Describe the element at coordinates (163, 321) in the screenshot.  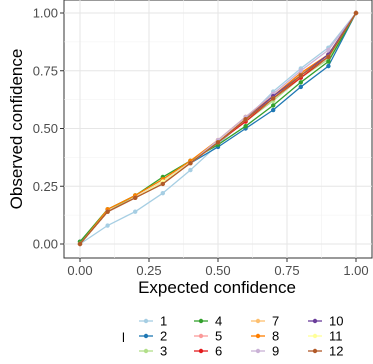
I see `legend-label: 1` at that location.